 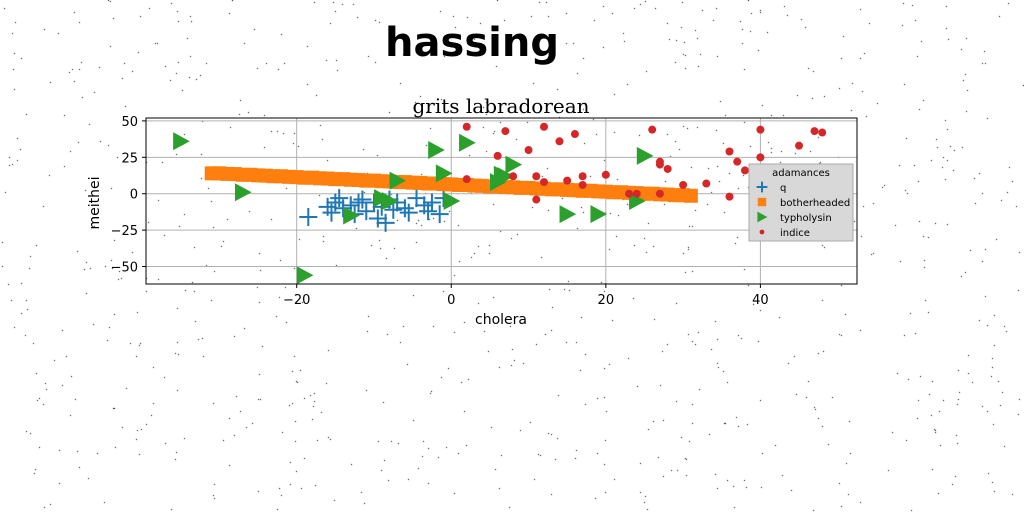 I want to click on legend-marker-indice, so click(x=762, y=232).